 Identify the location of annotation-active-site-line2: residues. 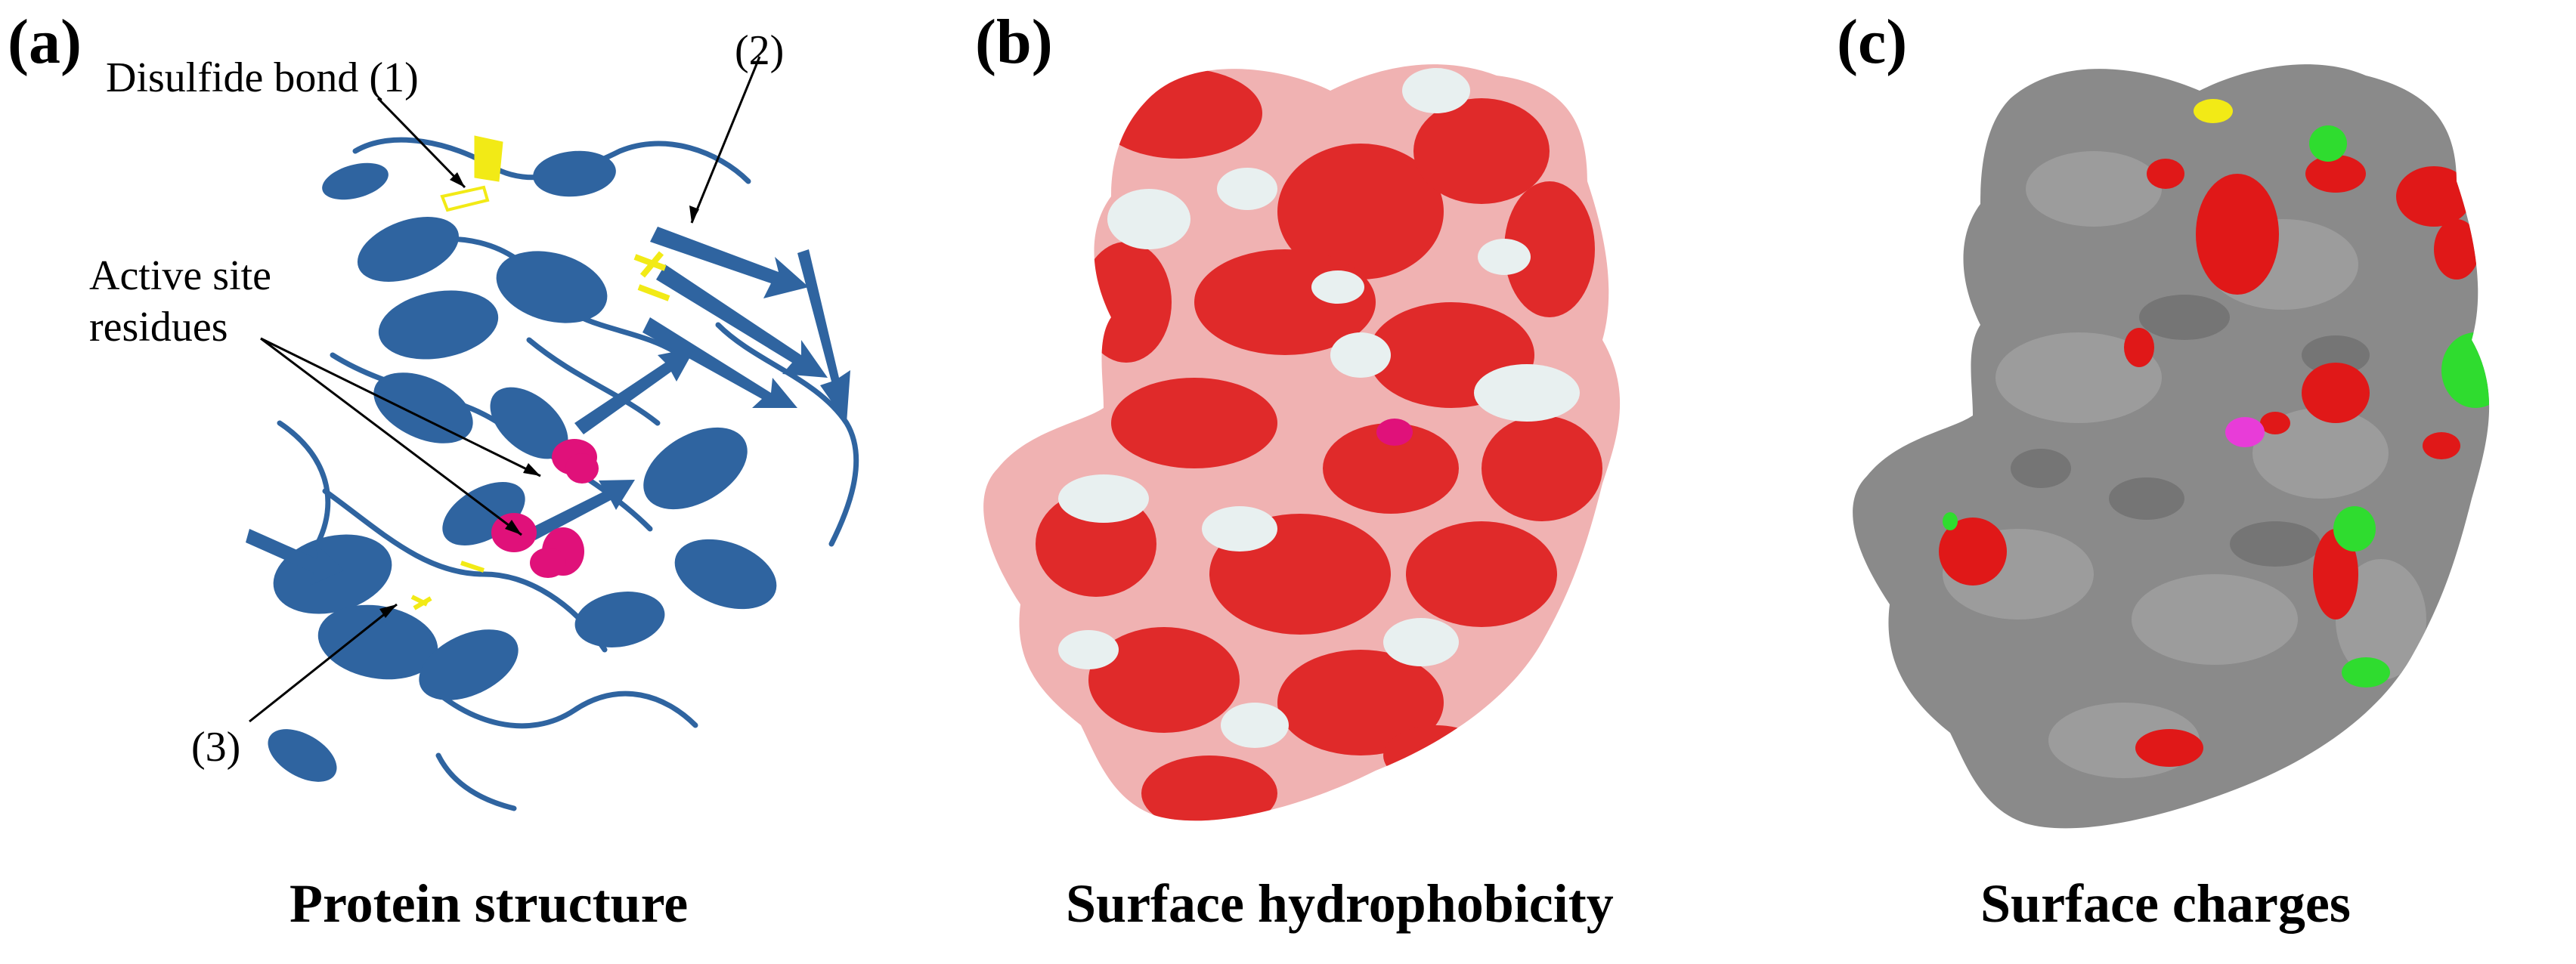
(158, 327).